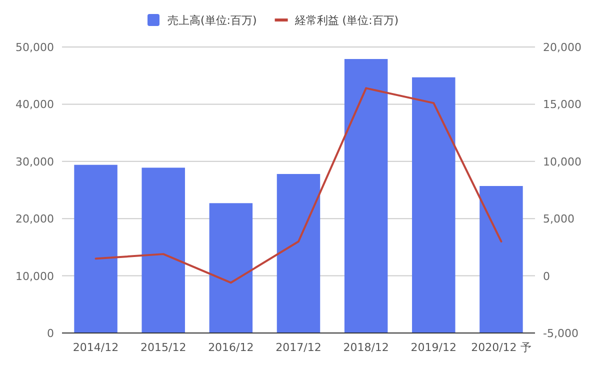  I want to click on y2-tick-label: 0, so click(546, 276).